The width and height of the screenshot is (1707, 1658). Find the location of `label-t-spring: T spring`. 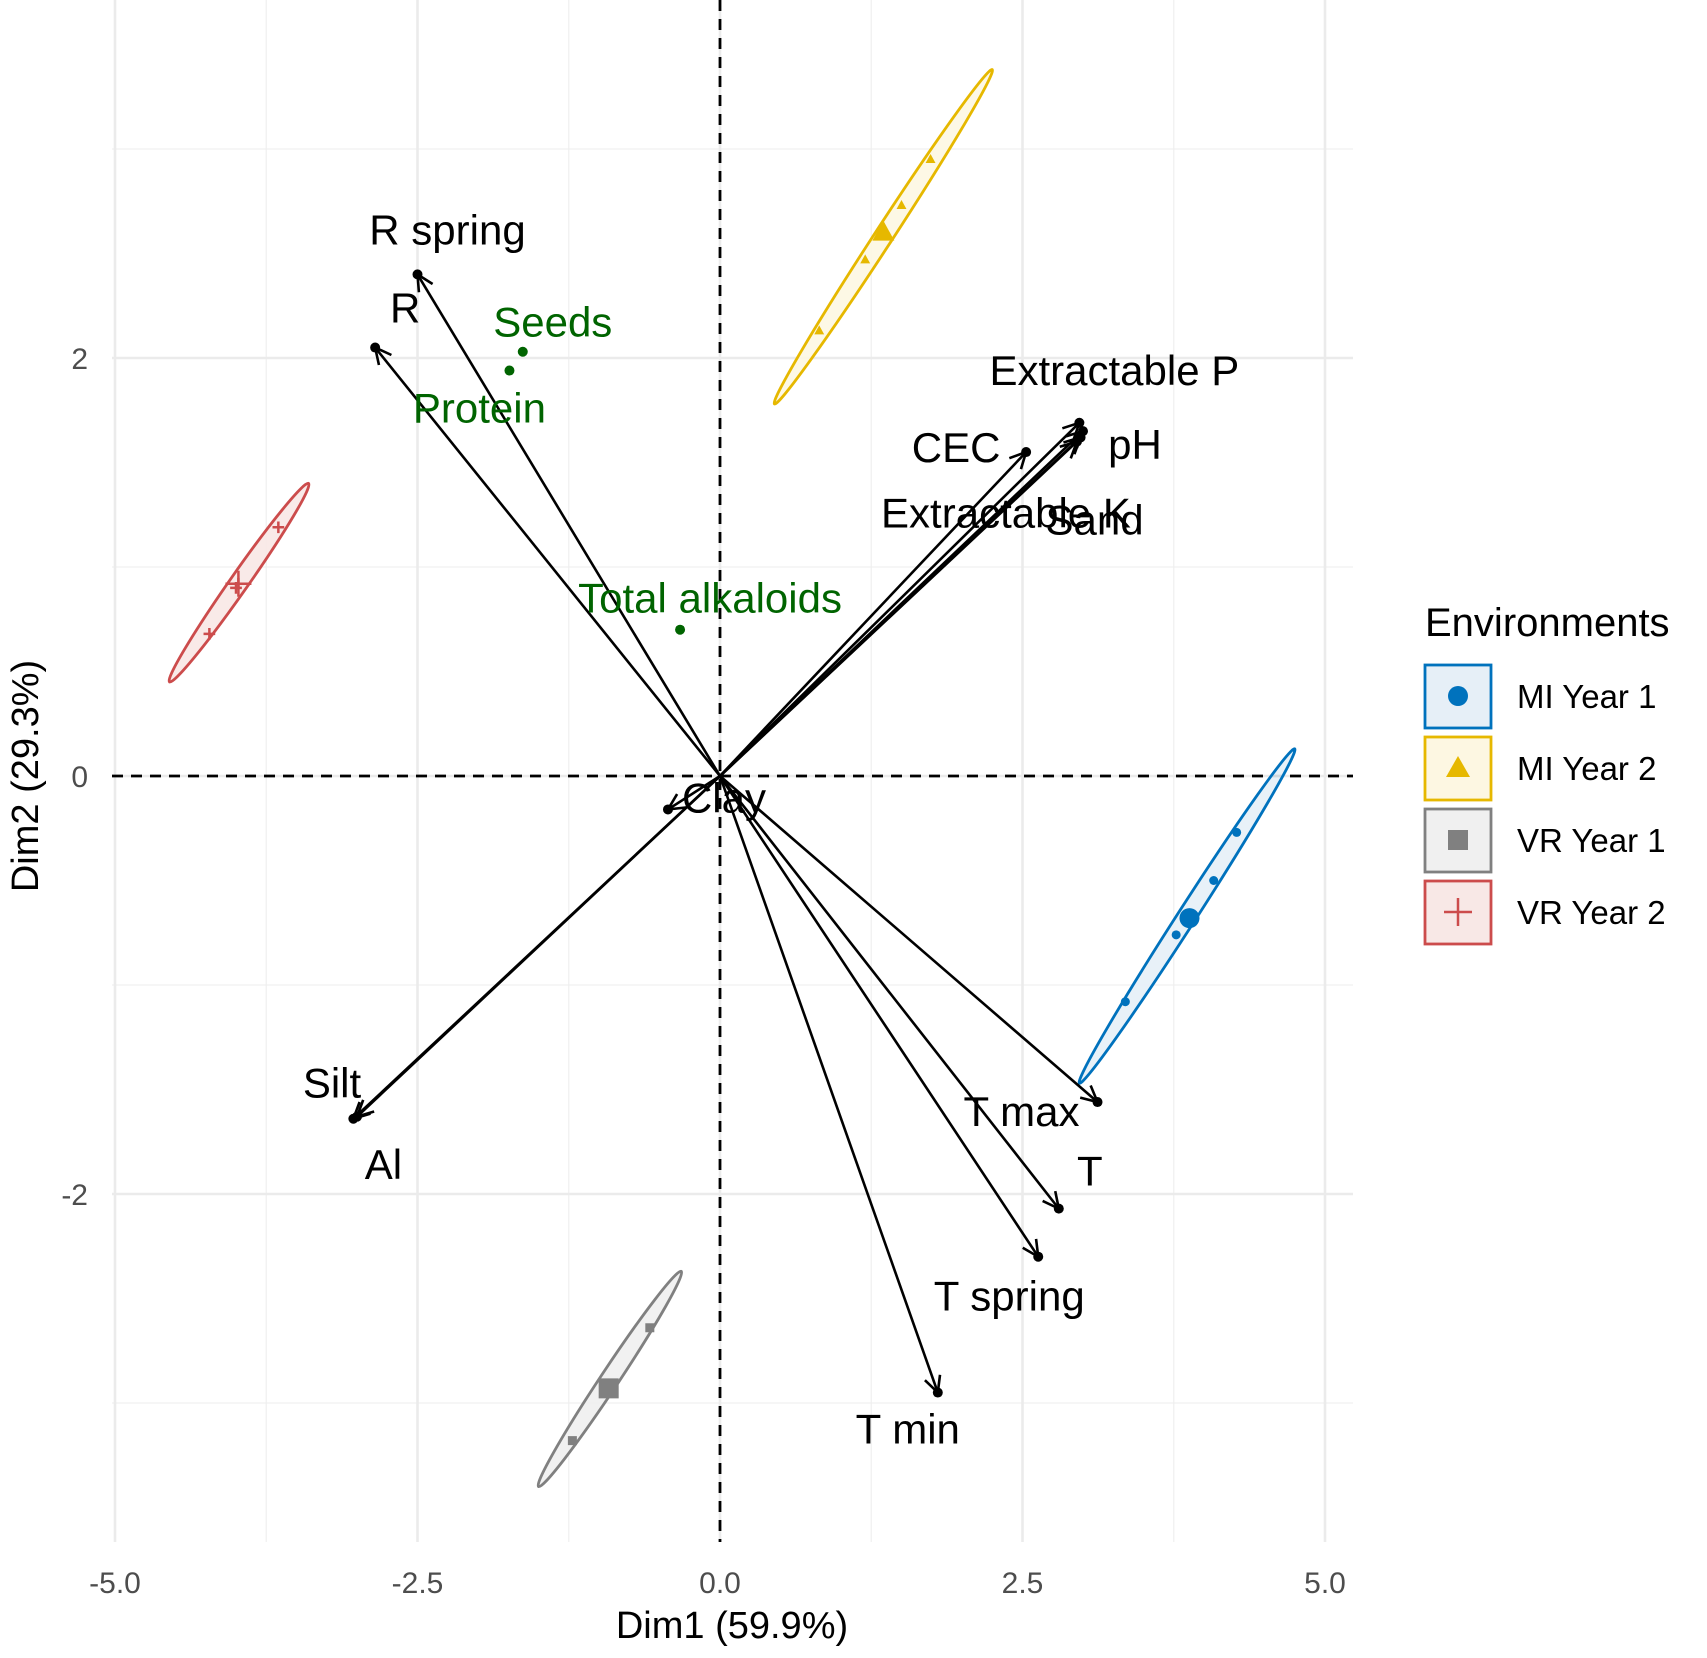

label-t-spring: T spring is located at coordinates (1009, 1296).